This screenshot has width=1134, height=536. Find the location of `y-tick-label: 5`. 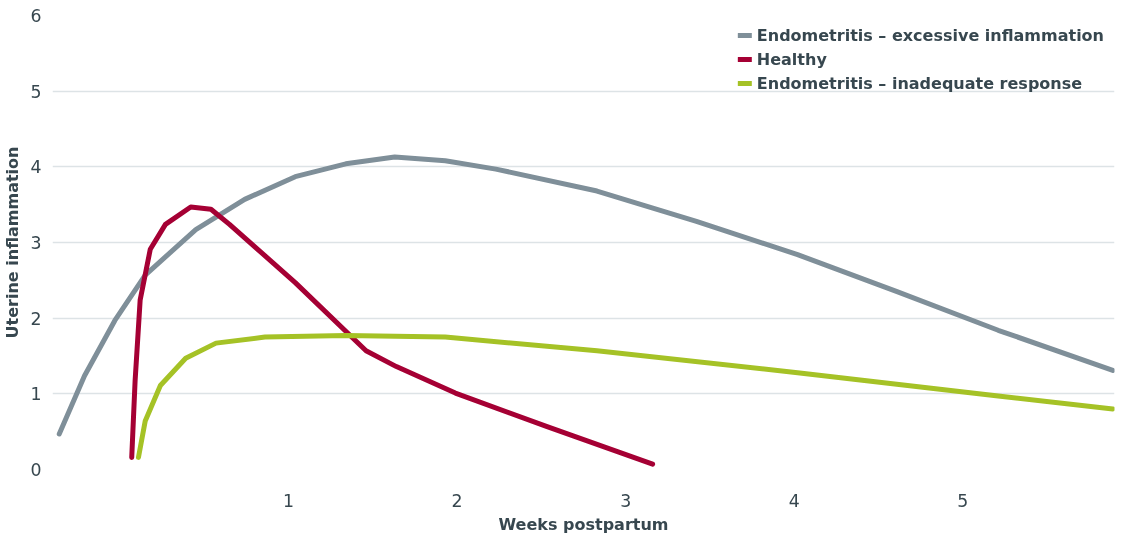

y-tick-label: 5 is located at coordinates (36, 91).